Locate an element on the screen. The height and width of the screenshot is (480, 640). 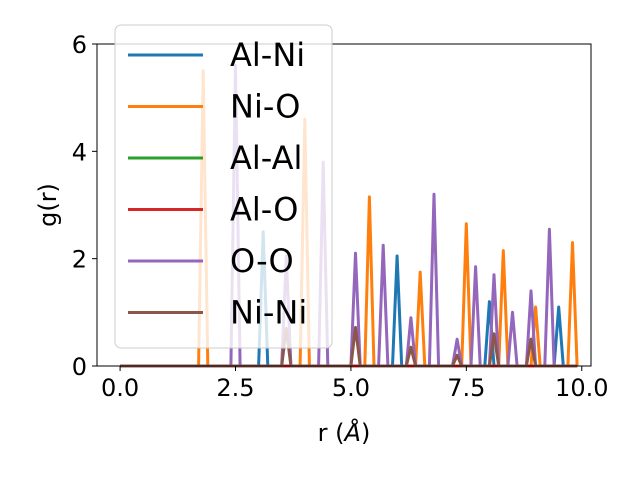
y-tick-label: 6 is located at coordinates (79, 45).